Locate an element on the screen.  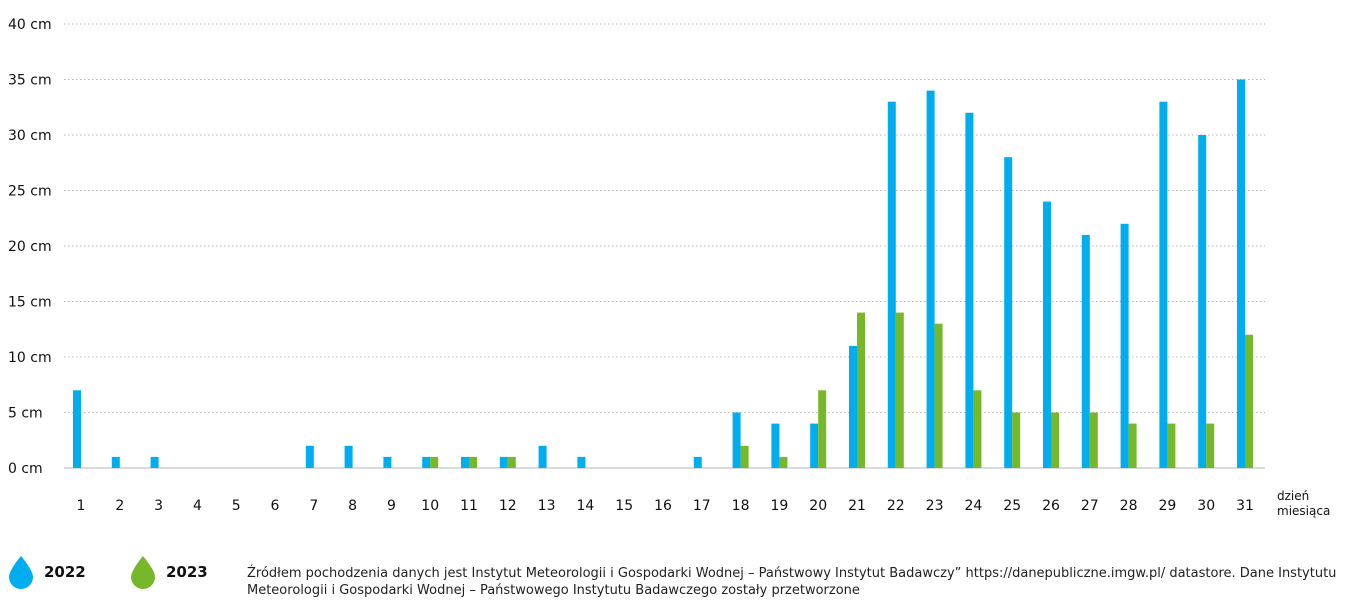
x-tick-label: 10 is located at coordinates (430, 506).